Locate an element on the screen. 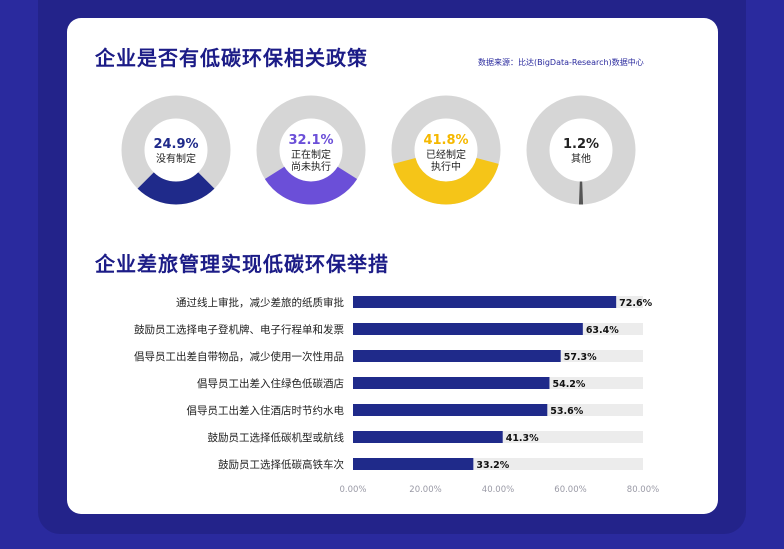 The height and width of the screenshot is (549, 784). bar-category-label: 鼓励员工选择低碳高铁车次 is located at coordinates (281, 464).